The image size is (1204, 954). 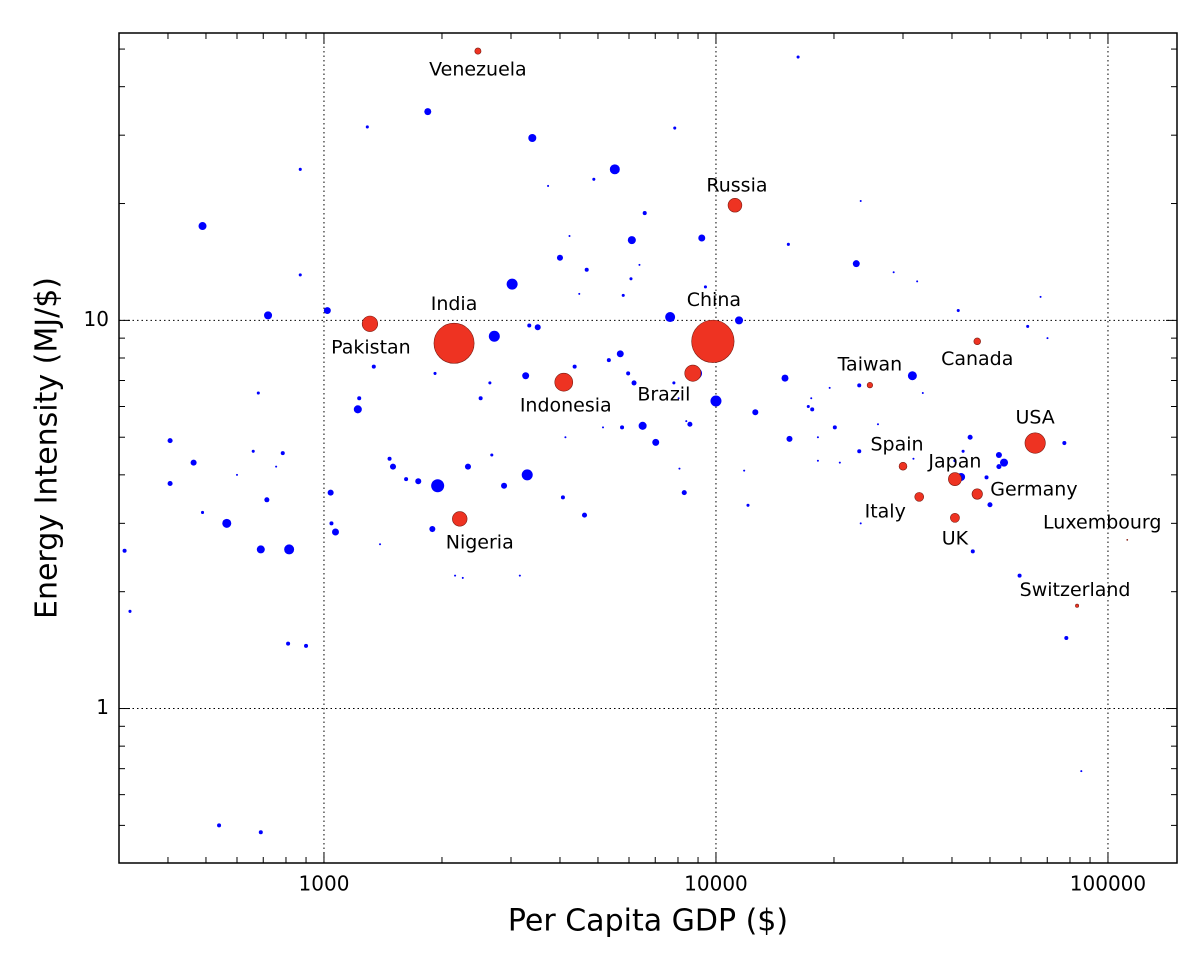 I want to click on point-label: Germany, so click(x=1033, y=490).